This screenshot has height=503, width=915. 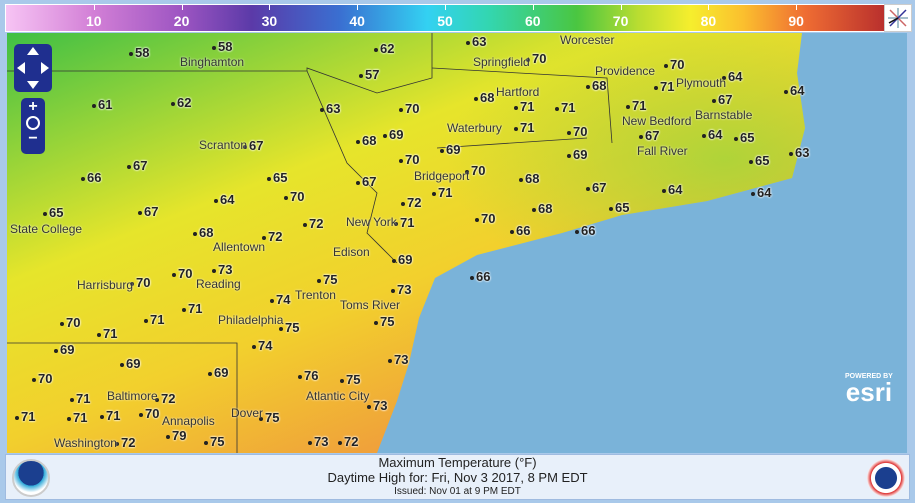 I want to click on zoom-out-button: −, so click(x=33, y=138).